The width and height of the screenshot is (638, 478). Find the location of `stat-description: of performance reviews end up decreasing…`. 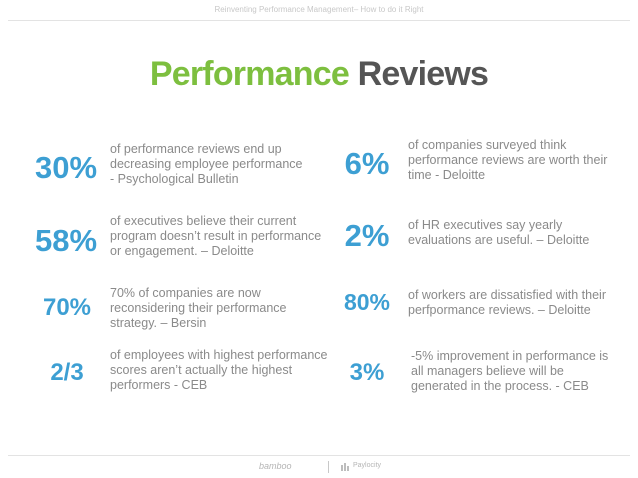

stat-description: of performance reviews end up decreasing… is located at coordinates (206, 164).